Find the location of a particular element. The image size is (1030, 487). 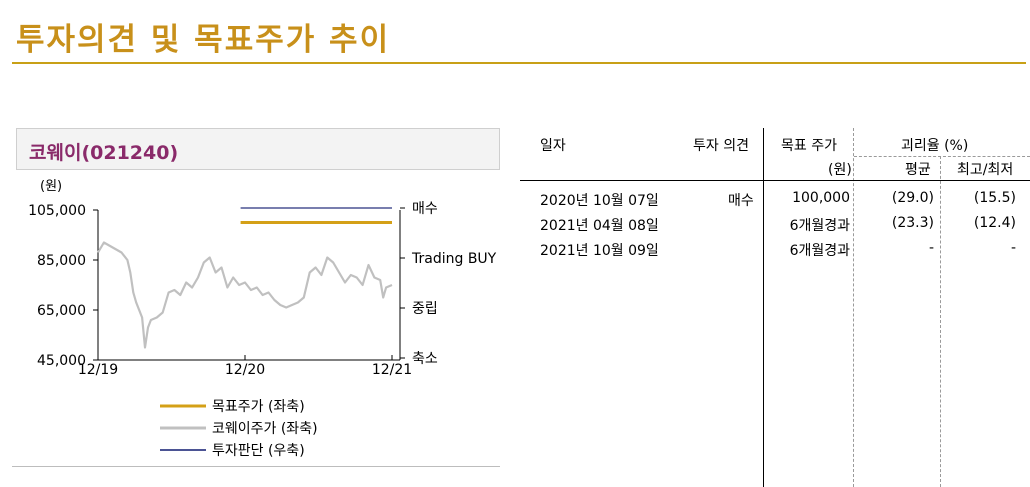

cell-average: (29.0) is located at coordinates (912, 198).